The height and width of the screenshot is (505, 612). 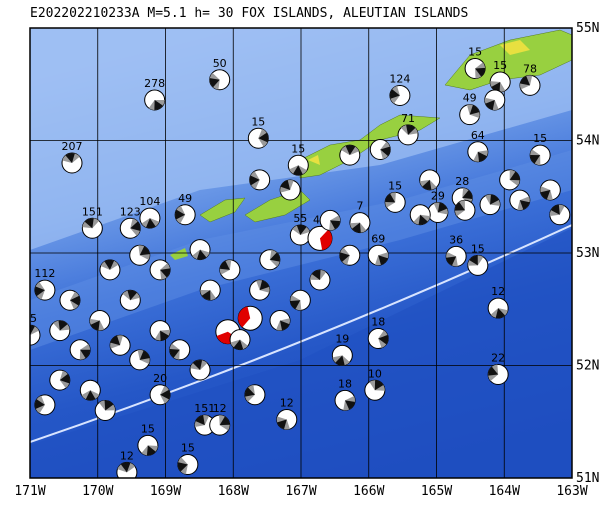 I want to click on focal-mechanism: 151, so click(x=205, y=419).